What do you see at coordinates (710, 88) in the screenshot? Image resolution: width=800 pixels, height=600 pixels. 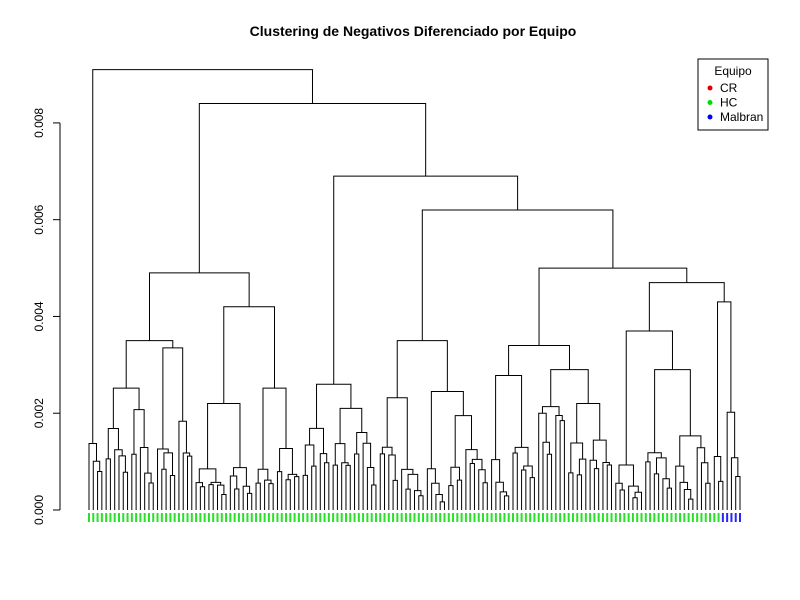 I see `legend-marker-cr` at bounding box center [710, 88].